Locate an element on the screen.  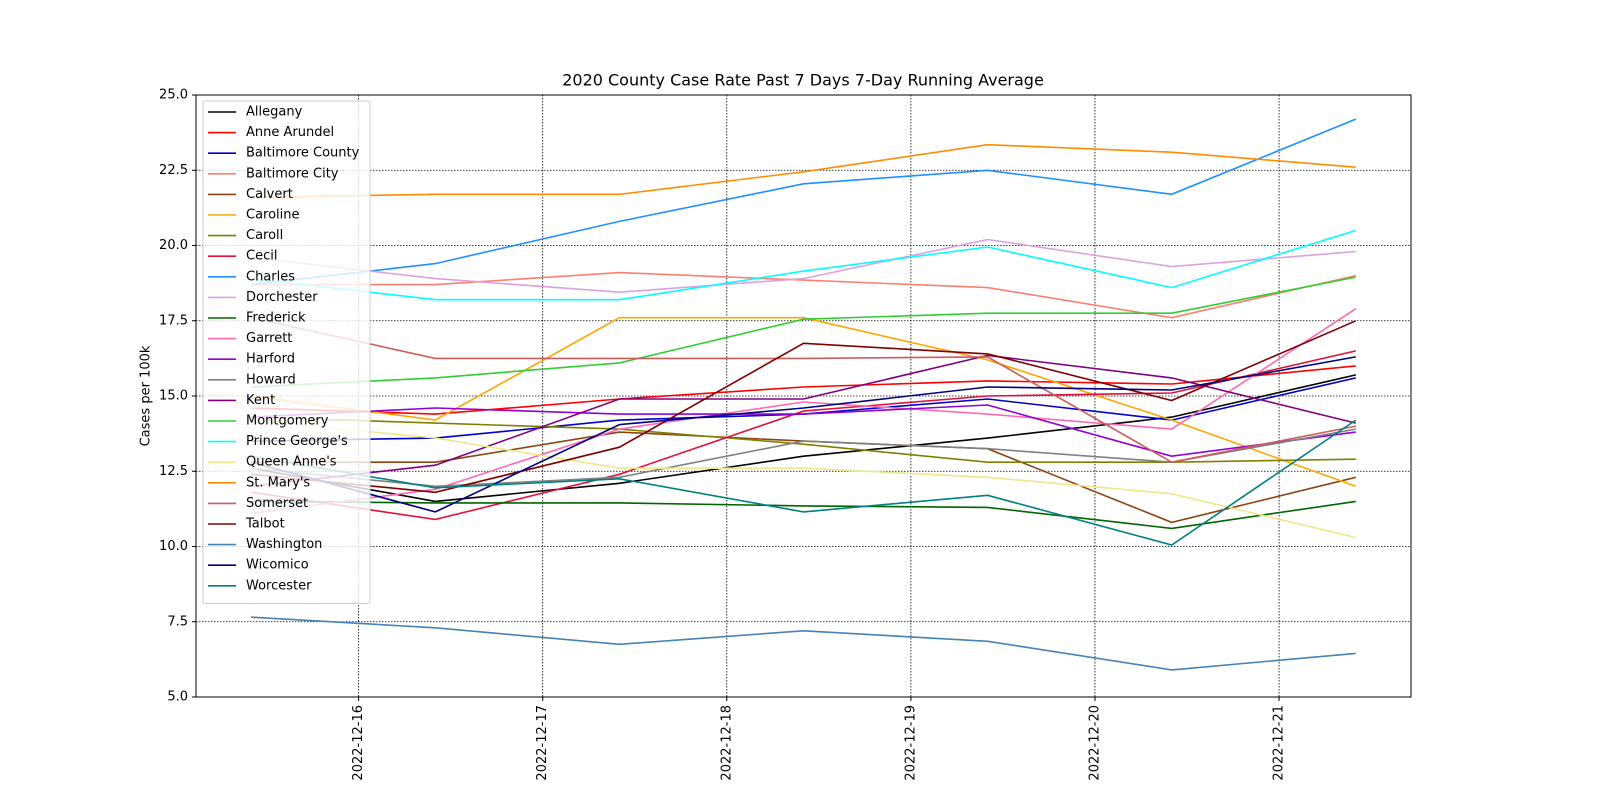
x-tick-label: 2022-12-20 is located at coordinates (1094, 743).